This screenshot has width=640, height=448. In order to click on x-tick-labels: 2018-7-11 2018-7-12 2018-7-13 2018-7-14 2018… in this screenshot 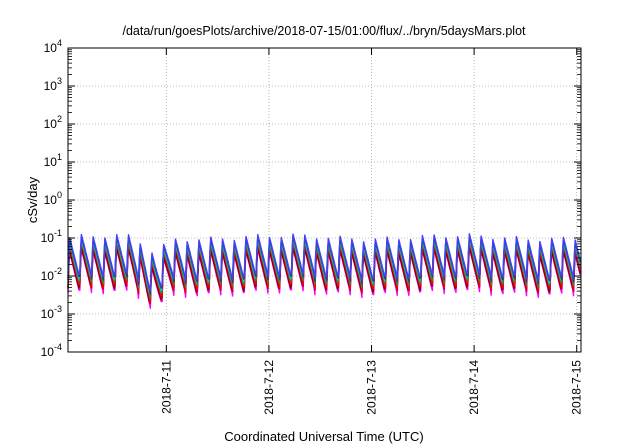, I will do `click(371, 387)`.